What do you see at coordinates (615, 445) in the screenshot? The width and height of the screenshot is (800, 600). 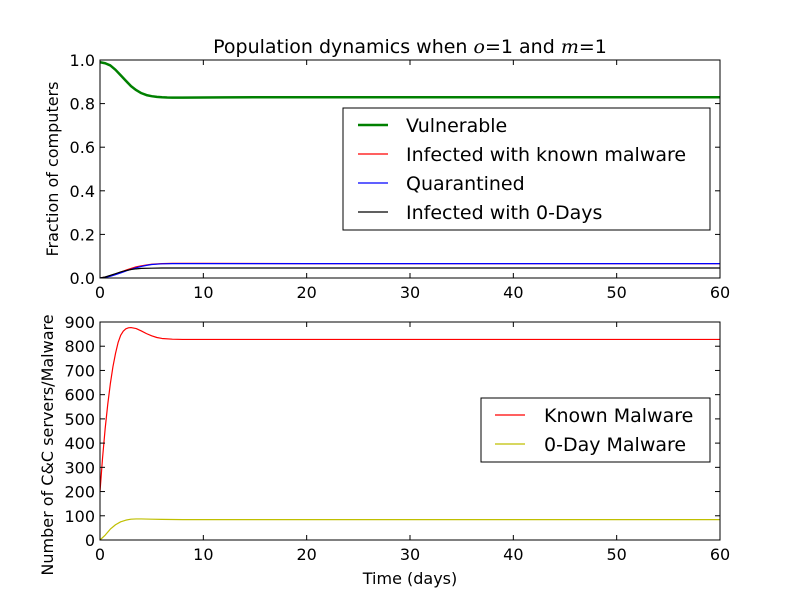 I see `legend-label-1: 0-Day Malware` at bounding box center [615, 445].